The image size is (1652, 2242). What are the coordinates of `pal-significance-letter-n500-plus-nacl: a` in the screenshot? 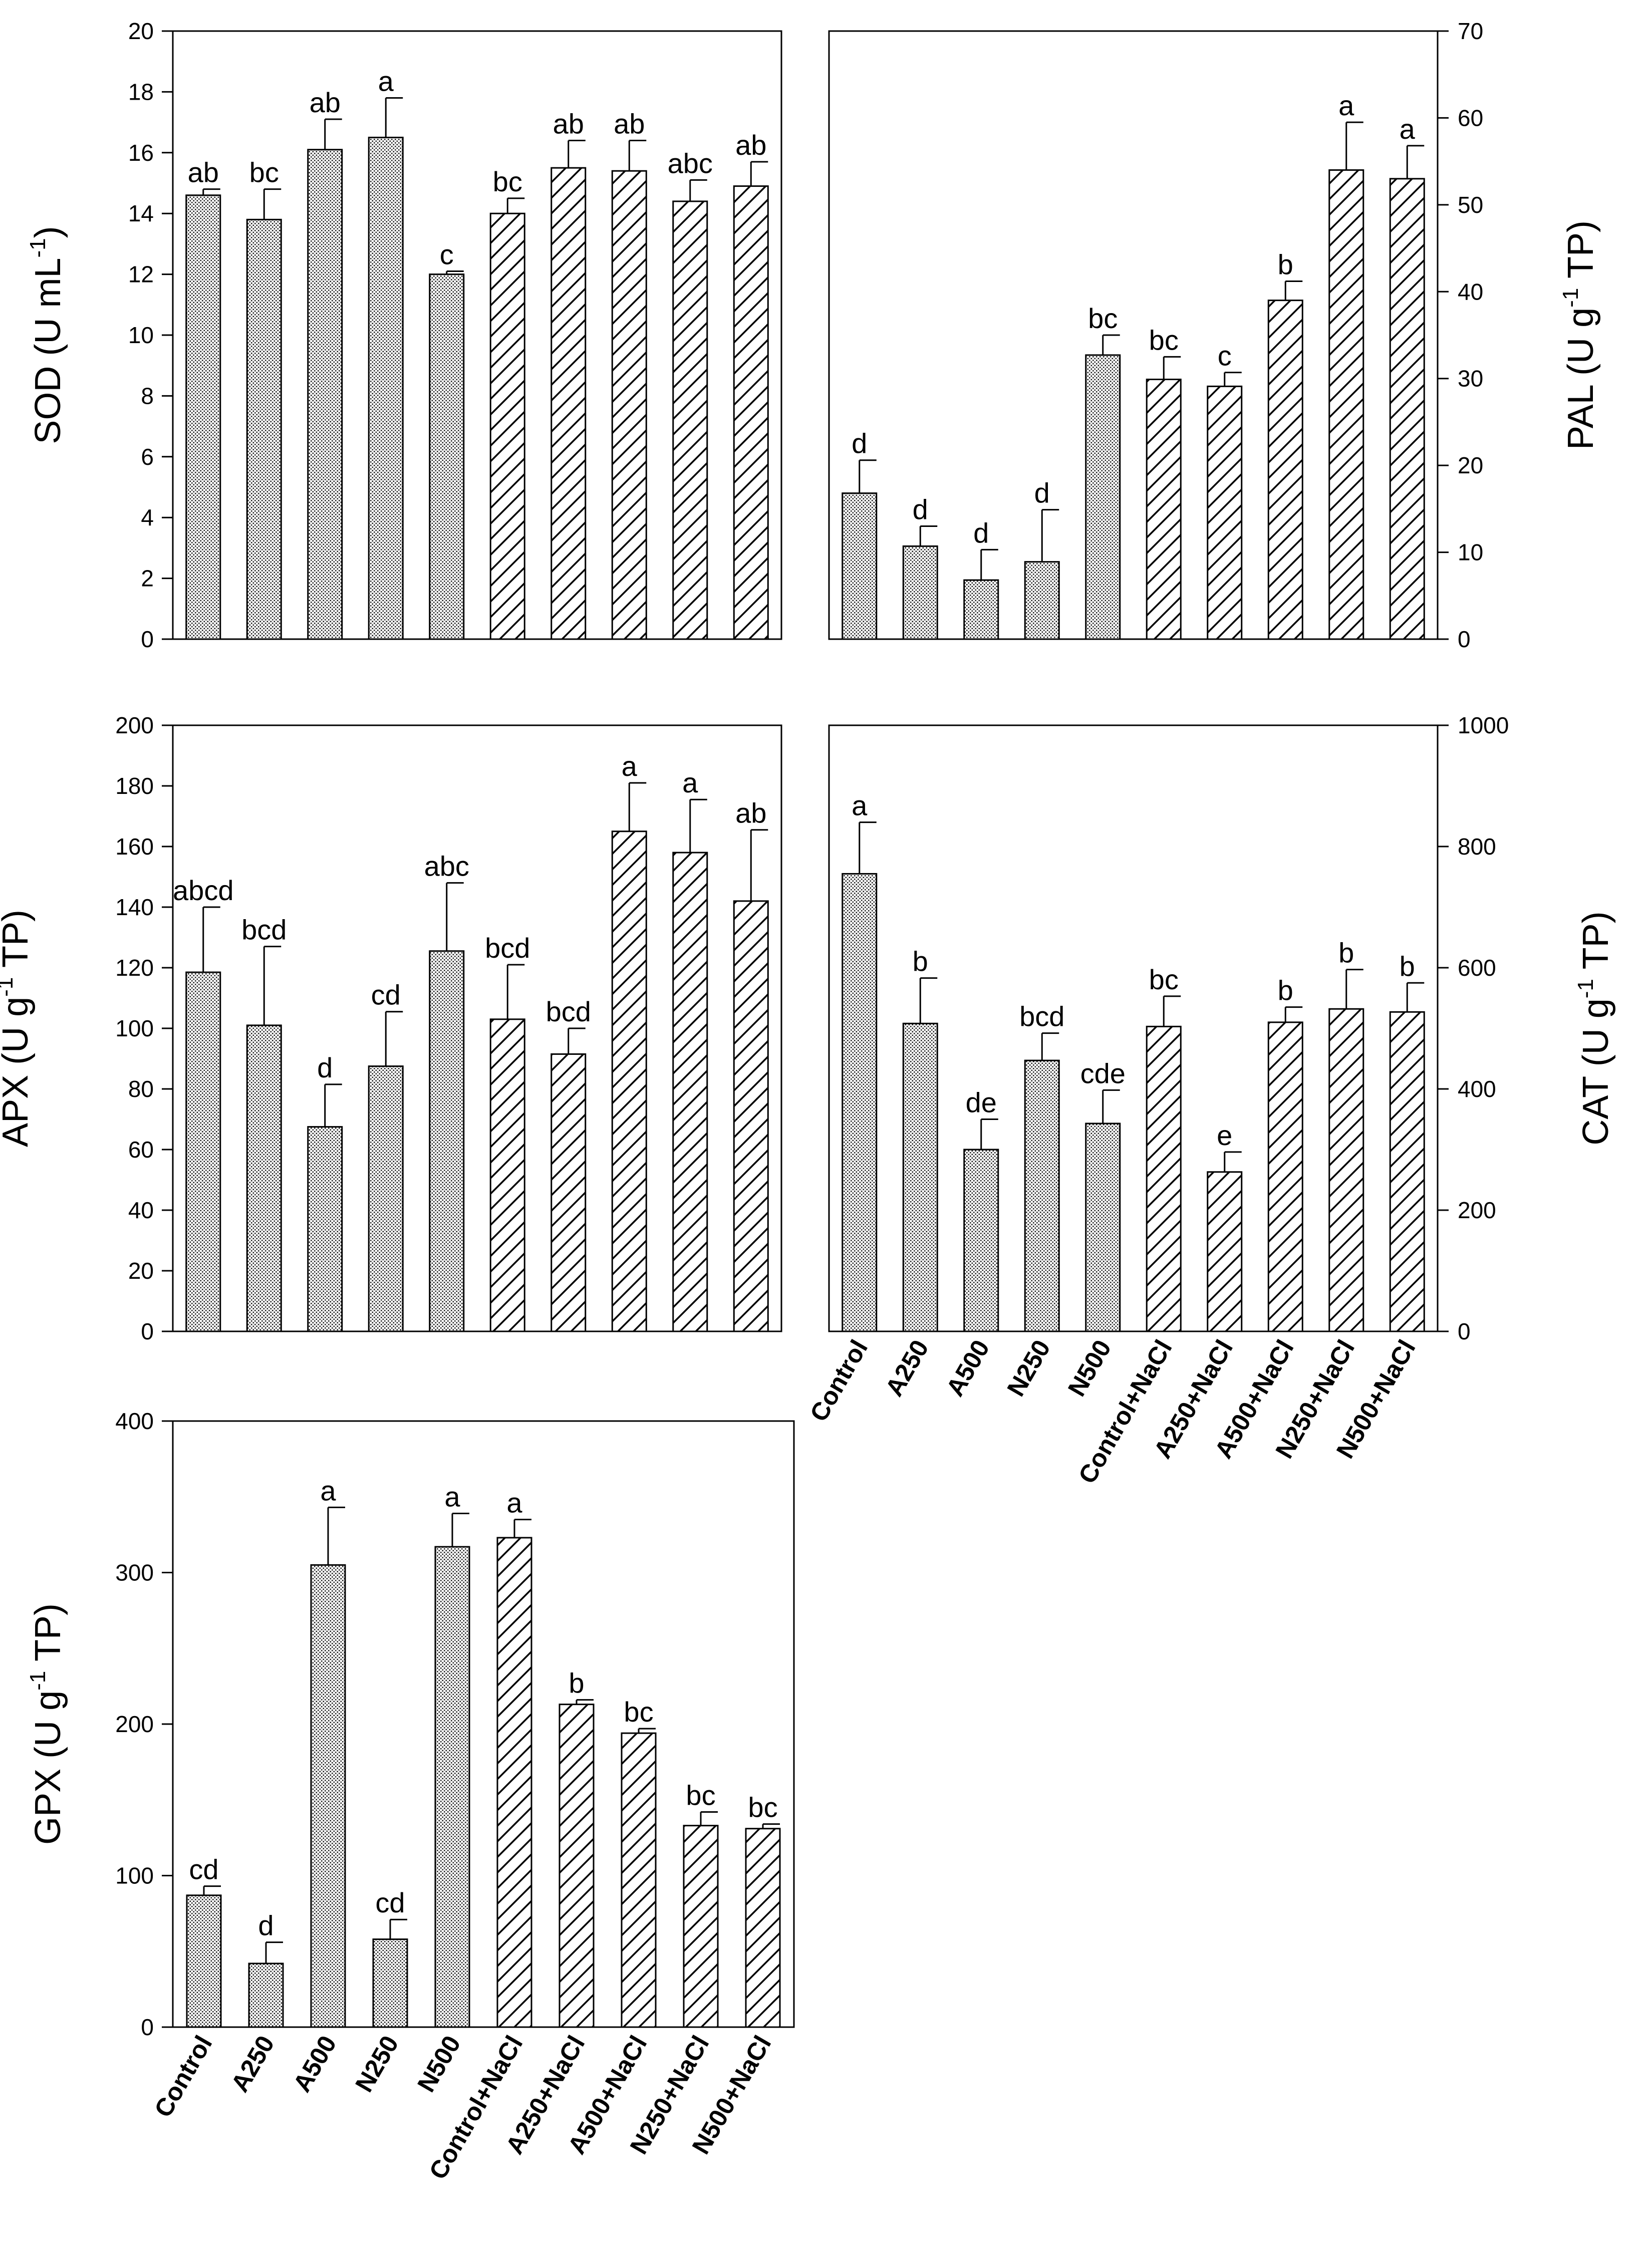 It's located at (1408, 129).